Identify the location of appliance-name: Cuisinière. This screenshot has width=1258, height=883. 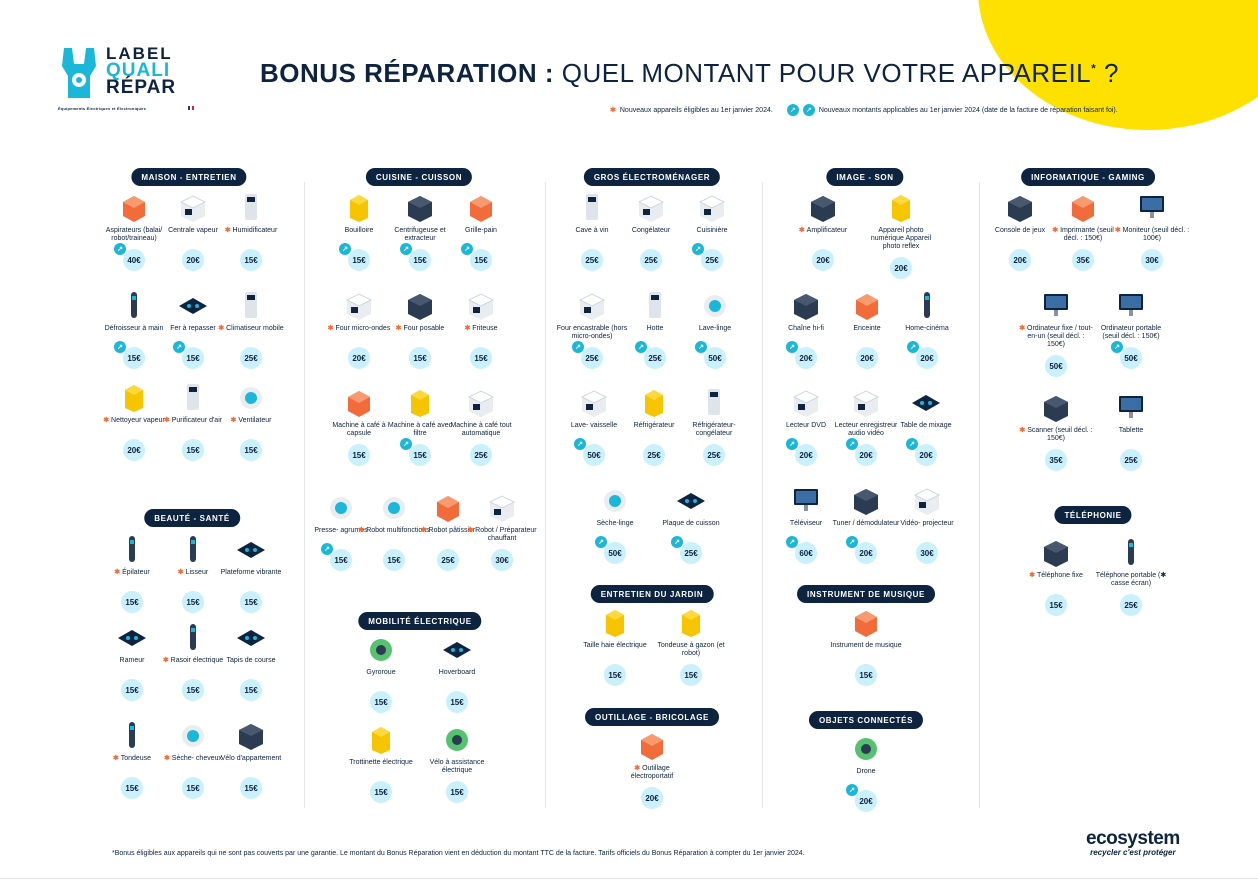
(712, 235).